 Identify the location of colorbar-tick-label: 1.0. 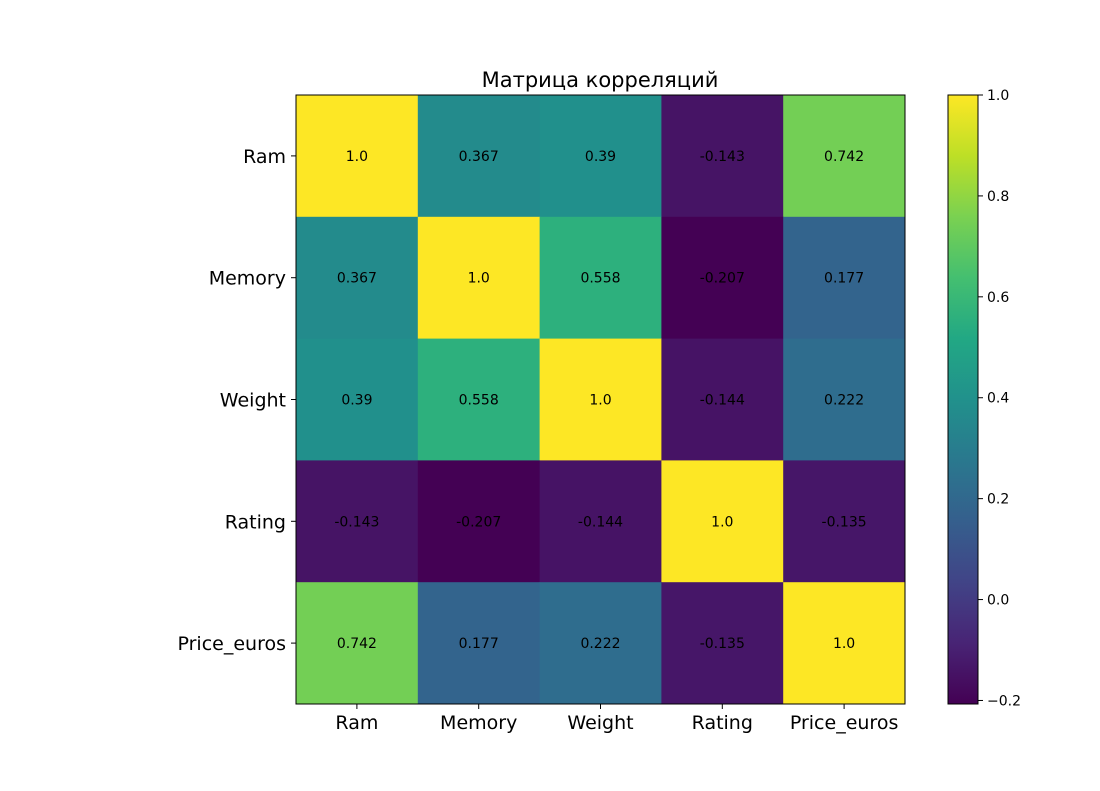
(998, 96).